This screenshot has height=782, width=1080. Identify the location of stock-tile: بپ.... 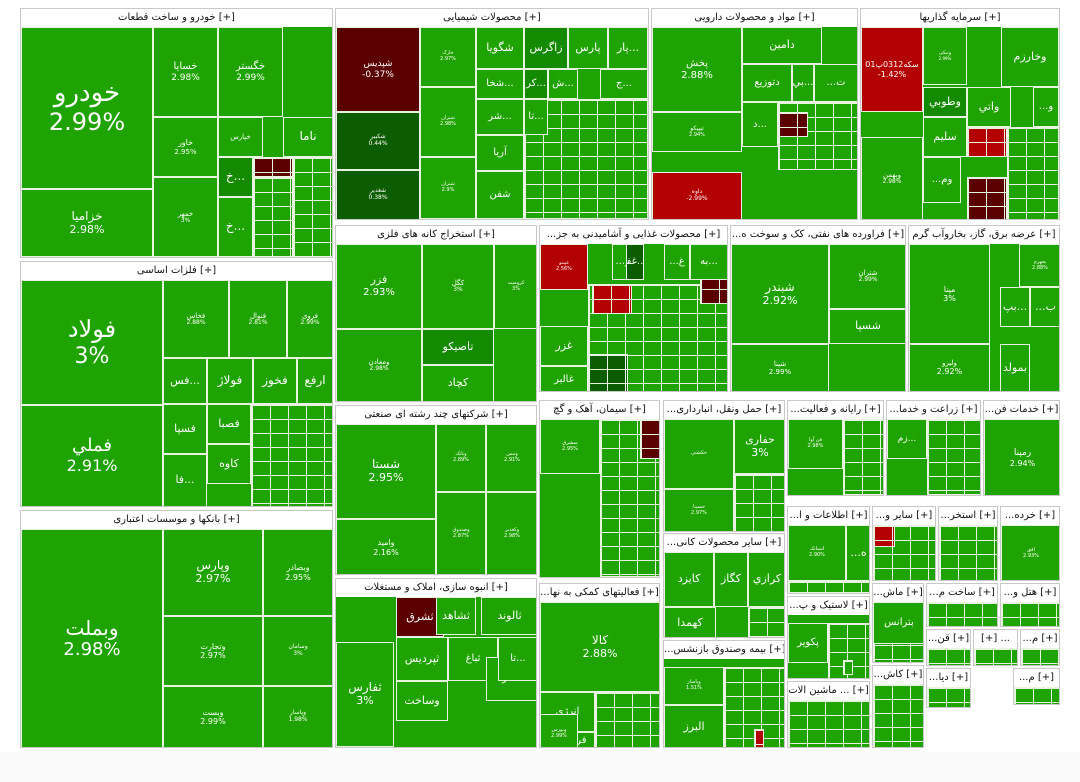
(1015, 307).